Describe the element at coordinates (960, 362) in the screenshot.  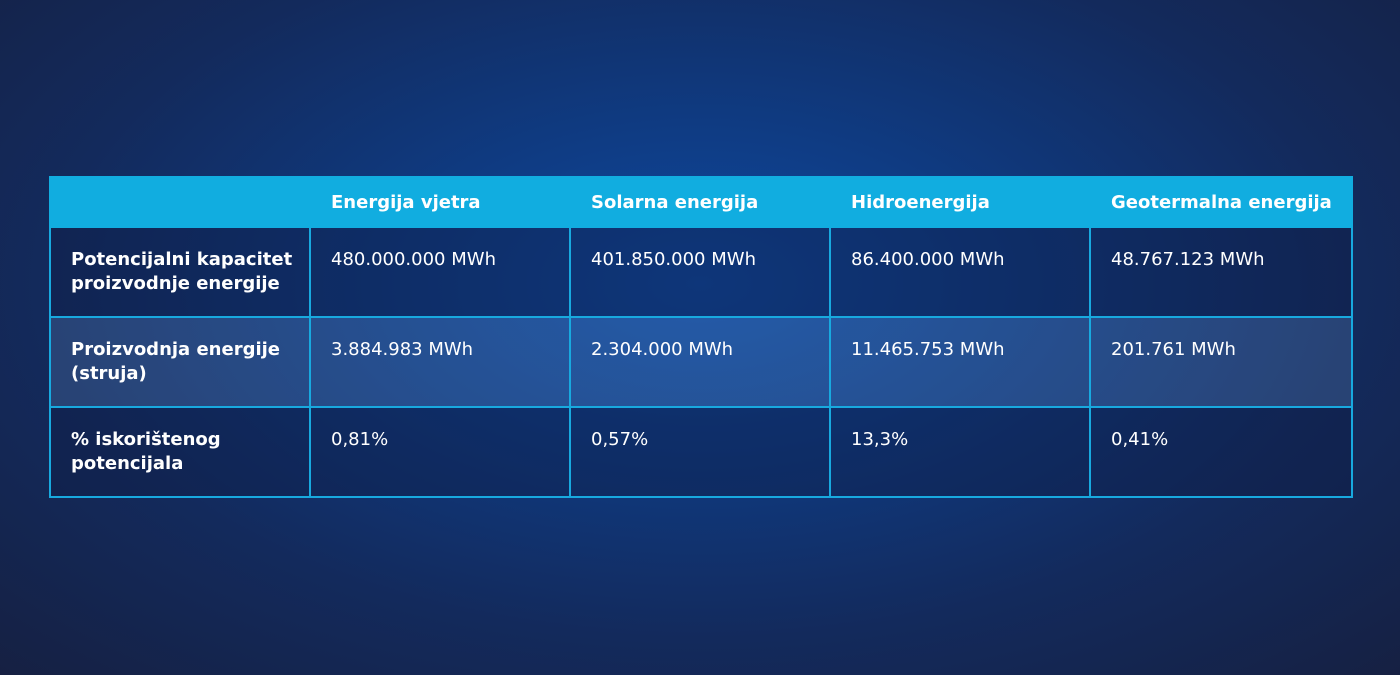
I see `table-cell: 11.465.753 MWh` at that location.